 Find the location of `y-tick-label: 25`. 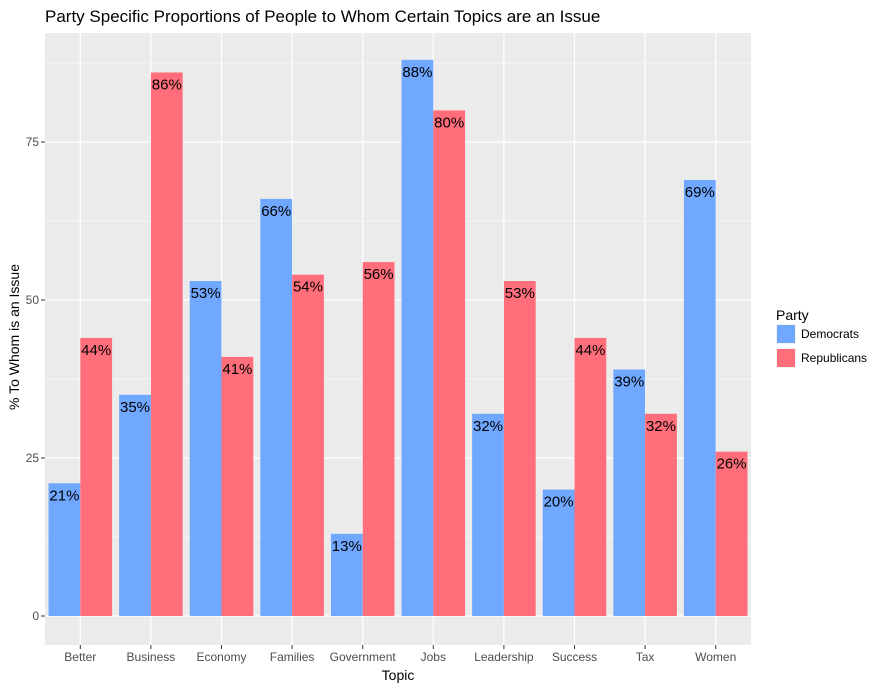

y-tick-label: 25 is located at coordinates (33, 458).